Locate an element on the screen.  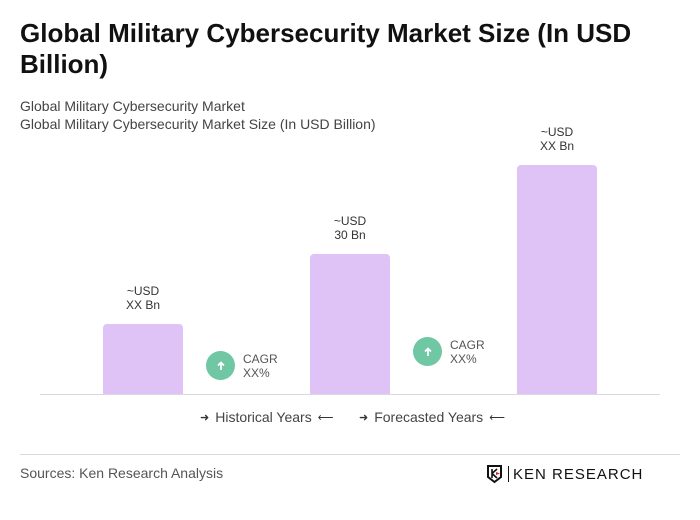
bar-label: ~USD 30 Bn is located at coordinates (350, 228).